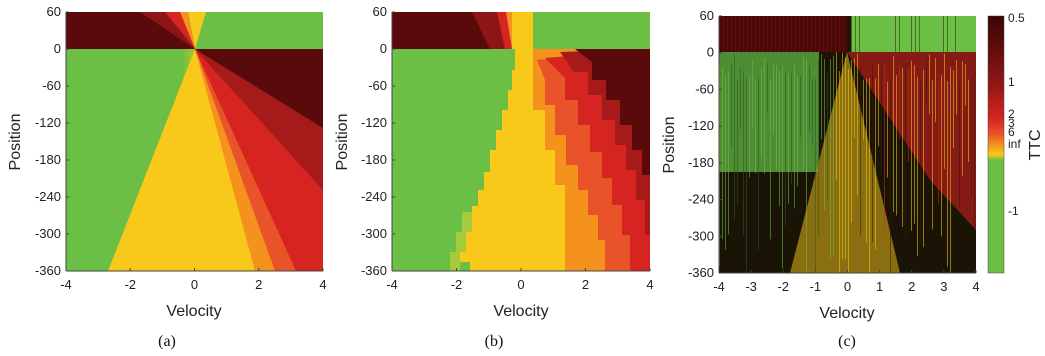 The height and width of the screenshot is (356, 1045). Describe the element at coordinates (197, 30) in the screenshot. I see `panel-a-upper-yellow` at that location.